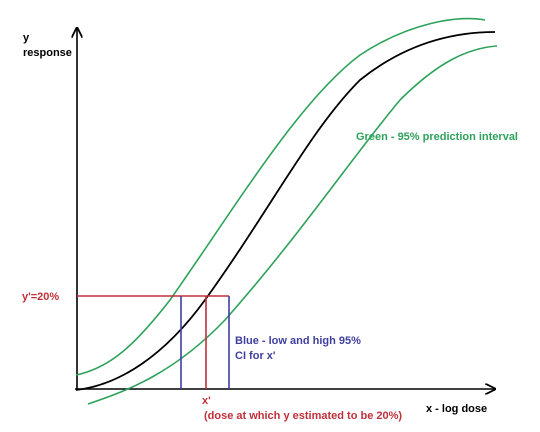 This screenshot has width=540, height=432. I want to click on y-prime-label: y'=20%, so click(40, 297).